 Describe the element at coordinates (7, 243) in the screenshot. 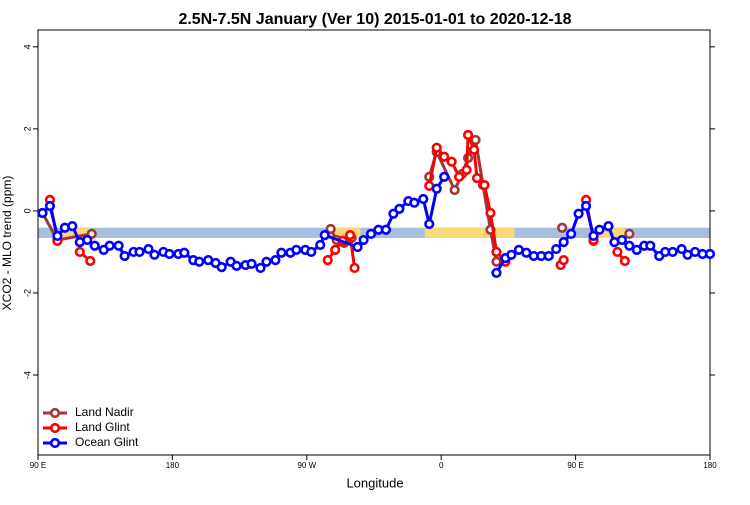

I see `y-axis-label: XCO2 - MLO trend (ppm)` at that location.